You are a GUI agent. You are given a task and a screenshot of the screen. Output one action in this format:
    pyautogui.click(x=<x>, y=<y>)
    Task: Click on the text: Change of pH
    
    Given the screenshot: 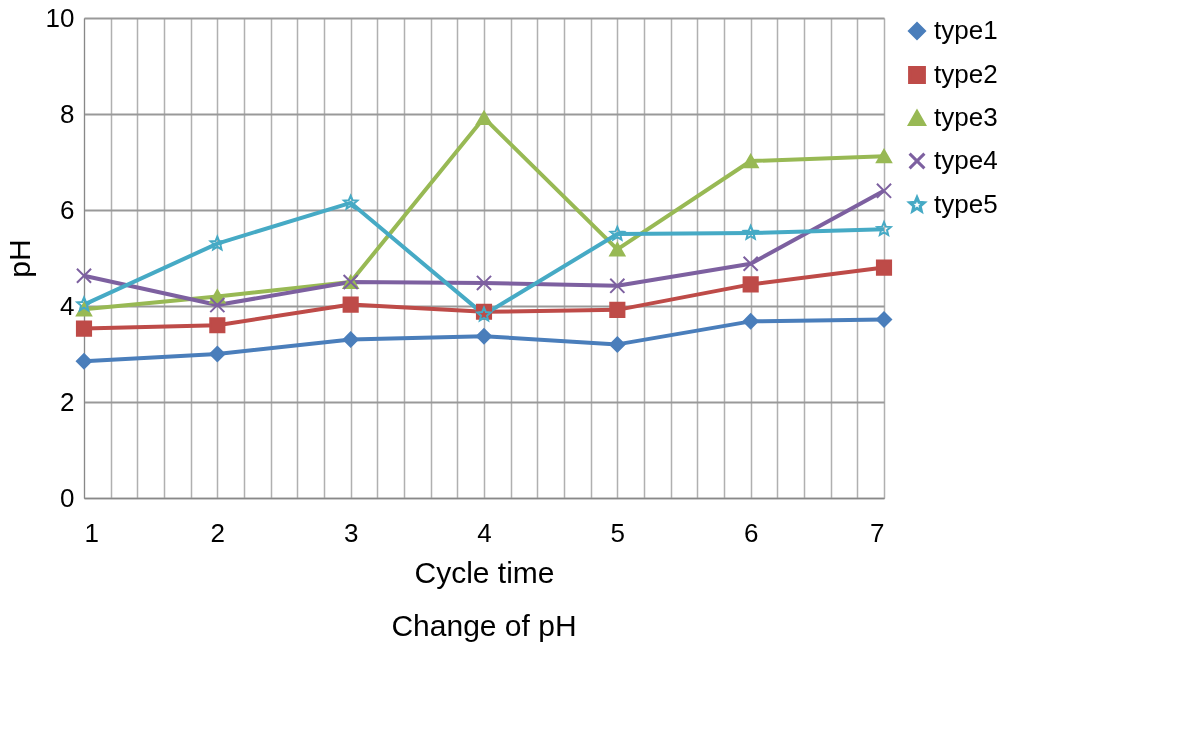 What is the action you would take?
    pyautogui.click(x=484, y=625)
    